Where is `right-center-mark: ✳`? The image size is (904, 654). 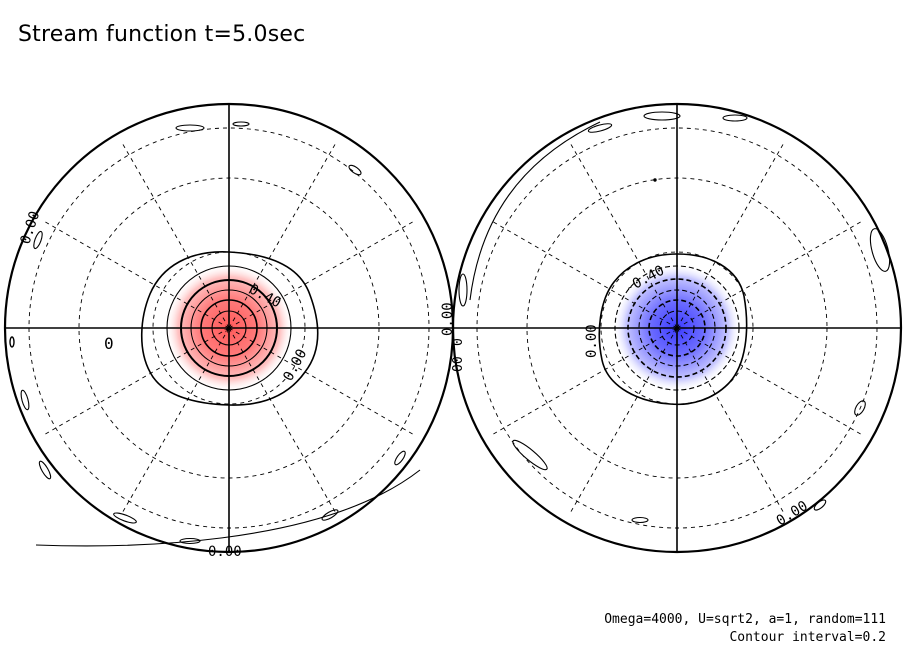
right-center-mark: ✳ is located at coordinates (675, 329).